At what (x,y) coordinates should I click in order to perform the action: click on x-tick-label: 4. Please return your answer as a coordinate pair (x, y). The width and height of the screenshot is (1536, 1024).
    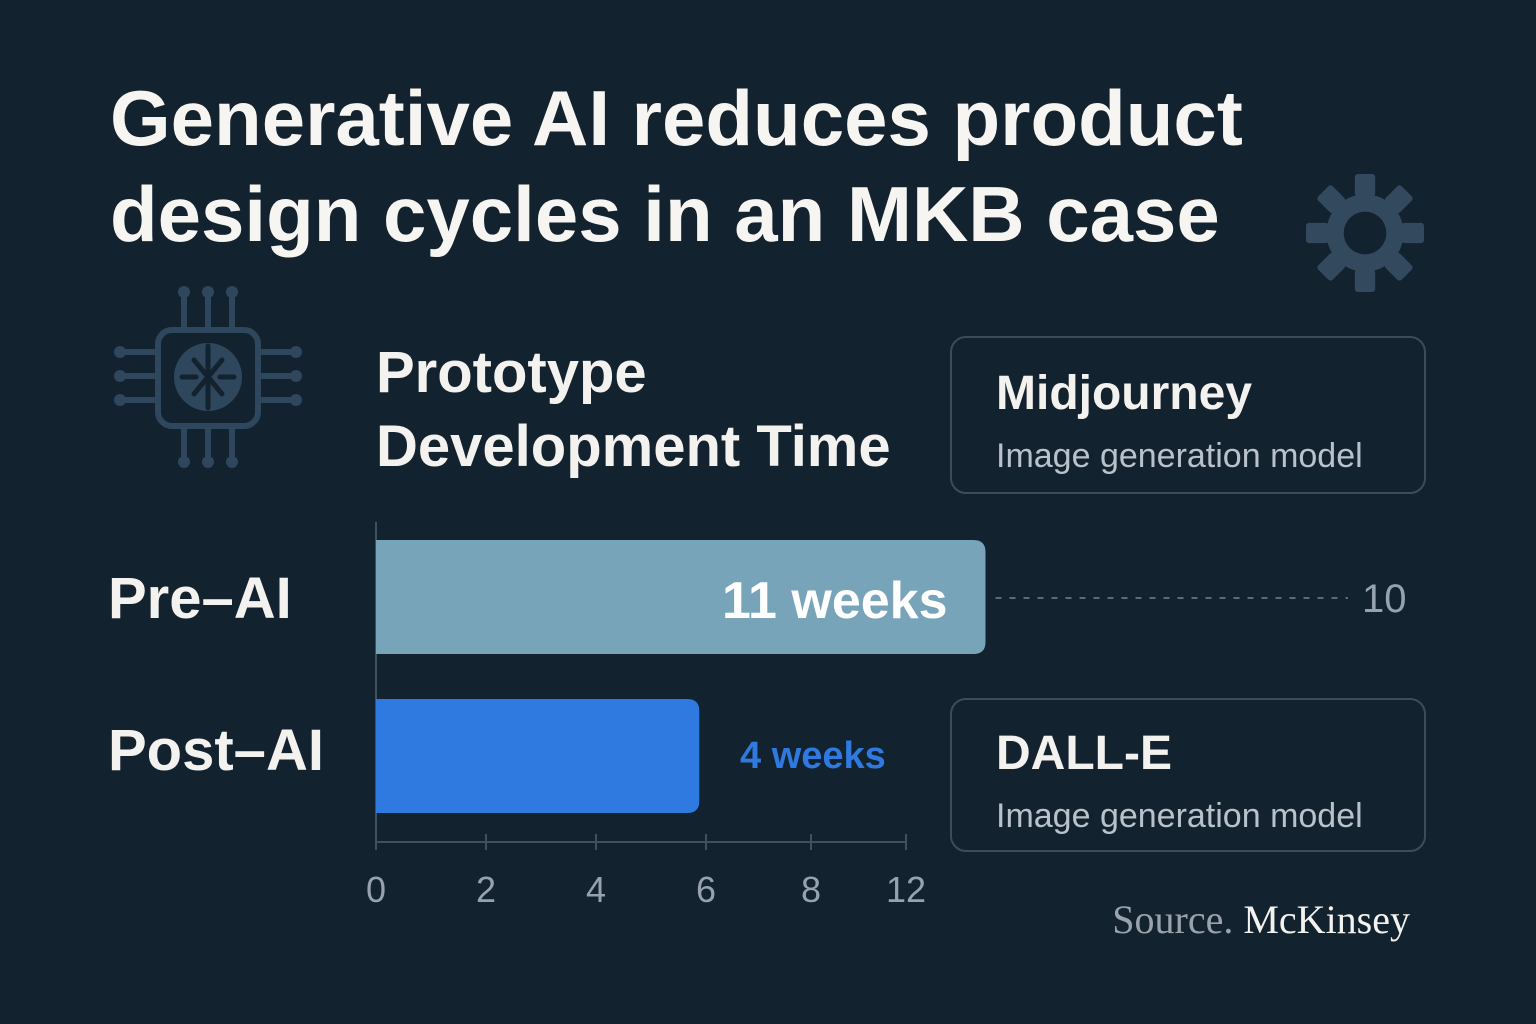
    Looking at the image, I should click on (596, 889).